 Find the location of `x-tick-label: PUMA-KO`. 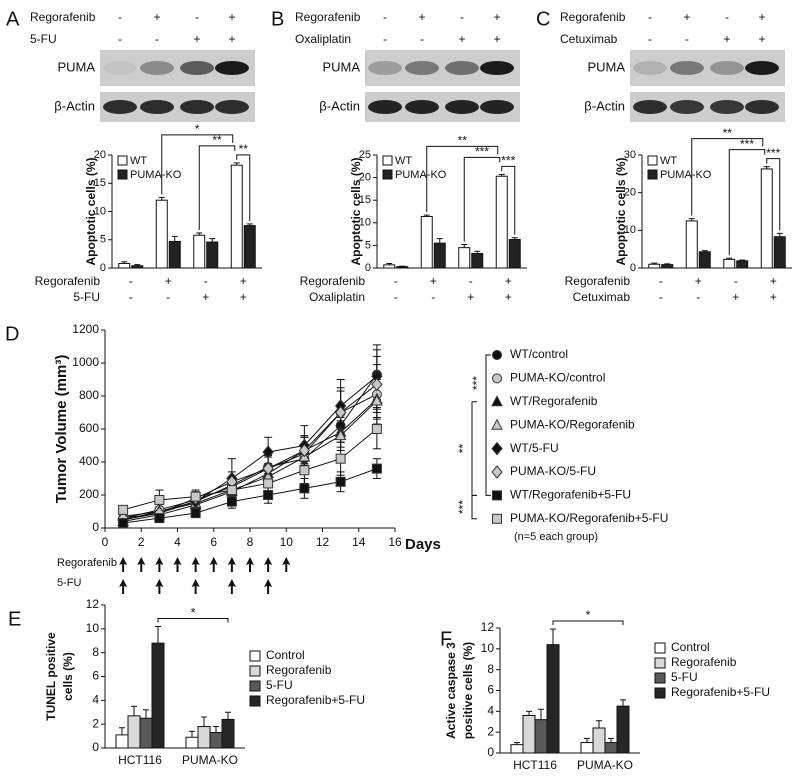

x-tick-label: PUMA-KO is located at coordinates (605, 765).